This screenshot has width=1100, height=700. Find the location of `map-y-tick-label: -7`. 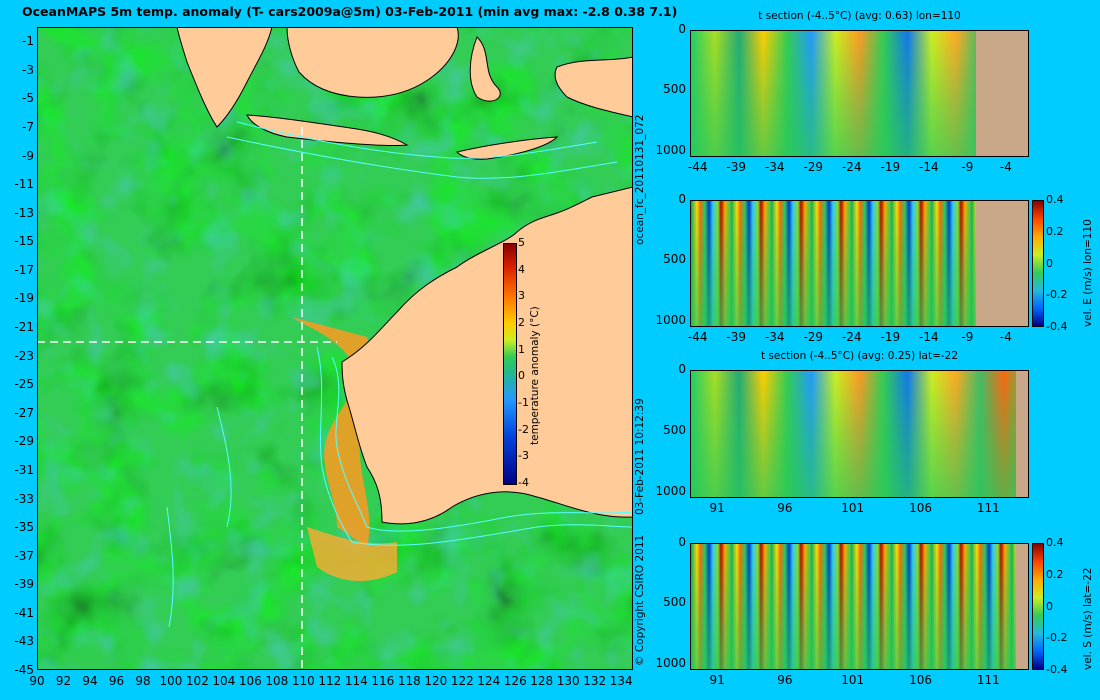

map-y-tick-label: -7 is located at coordinates (28, 127).